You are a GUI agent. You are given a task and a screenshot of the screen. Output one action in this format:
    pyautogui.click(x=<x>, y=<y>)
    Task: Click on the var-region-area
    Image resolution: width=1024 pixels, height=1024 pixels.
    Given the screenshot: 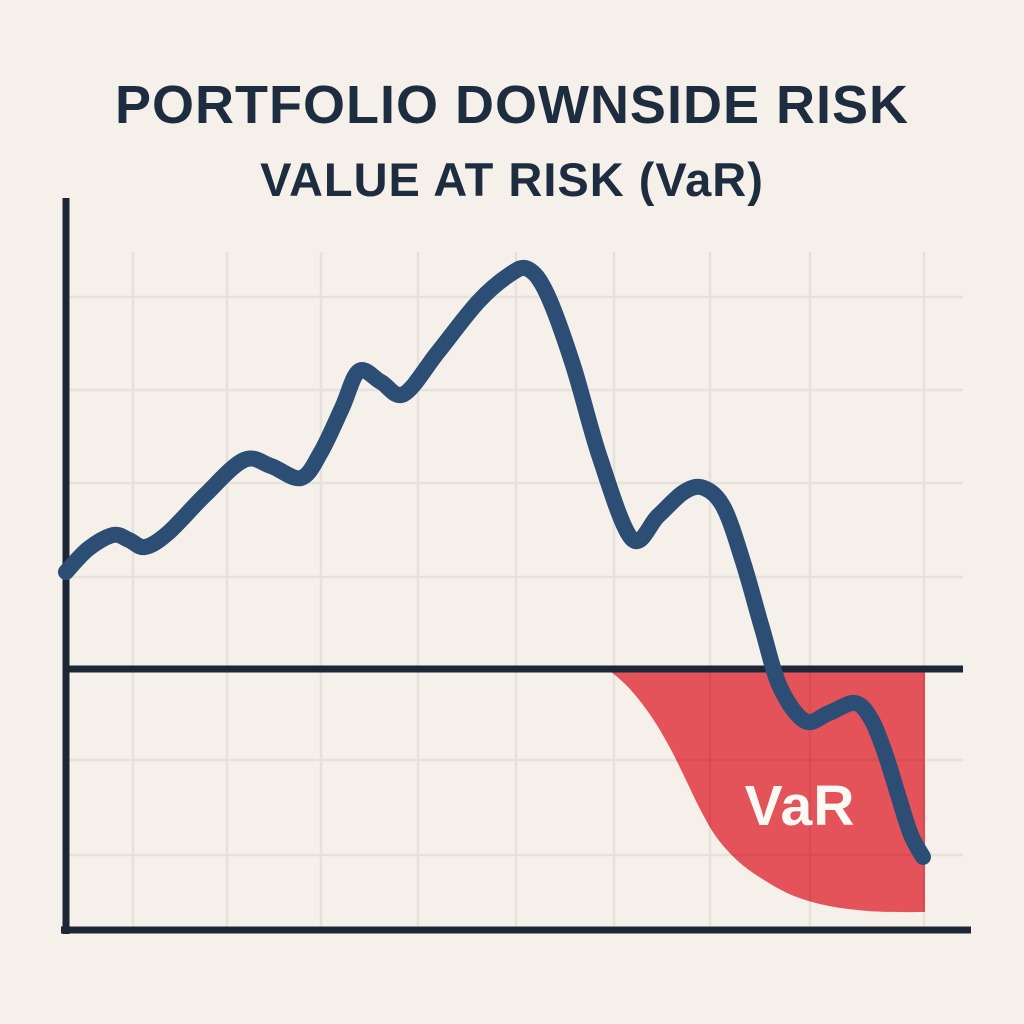 What is the action you would take?
    pyautogui.click(x=767, y=792)
    